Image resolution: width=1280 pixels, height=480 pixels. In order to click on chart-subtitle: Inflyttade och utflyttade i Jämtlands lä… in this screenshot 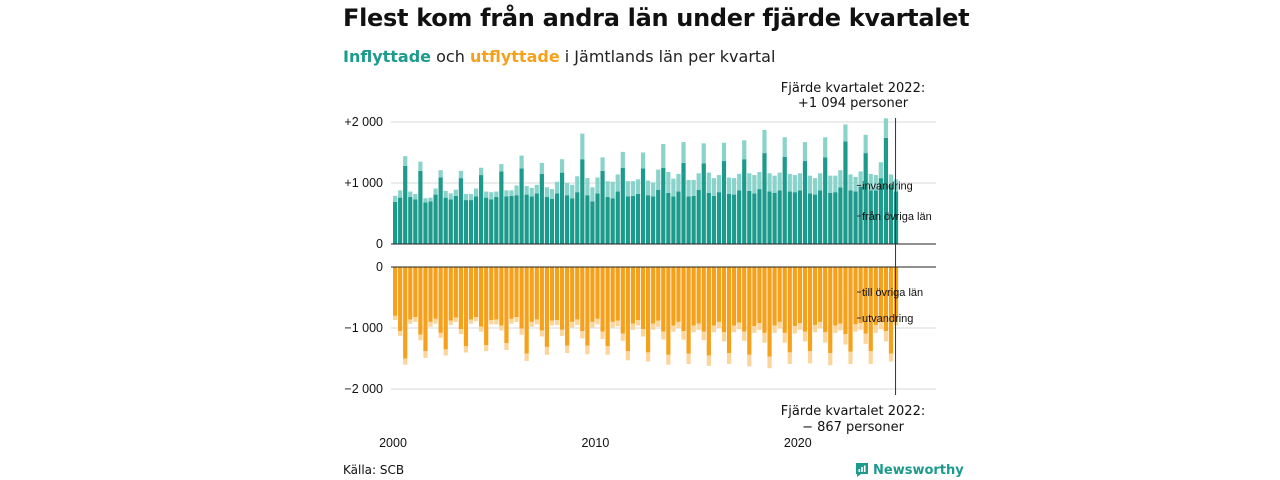, I will do `click(559, 56)`.